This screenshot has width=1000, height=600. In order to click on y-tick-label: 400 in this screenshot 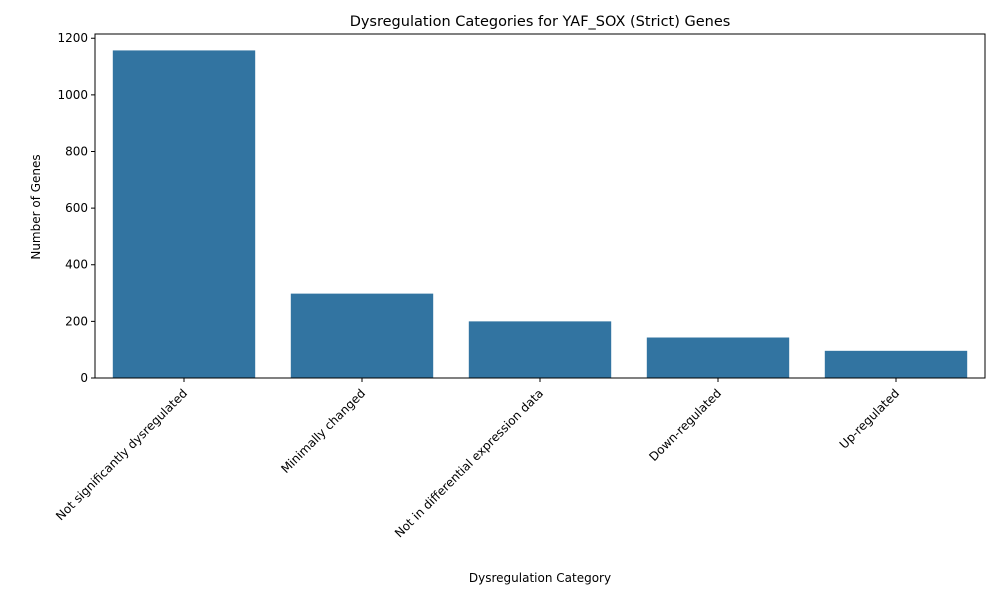, I will do `click(76, 265)`.